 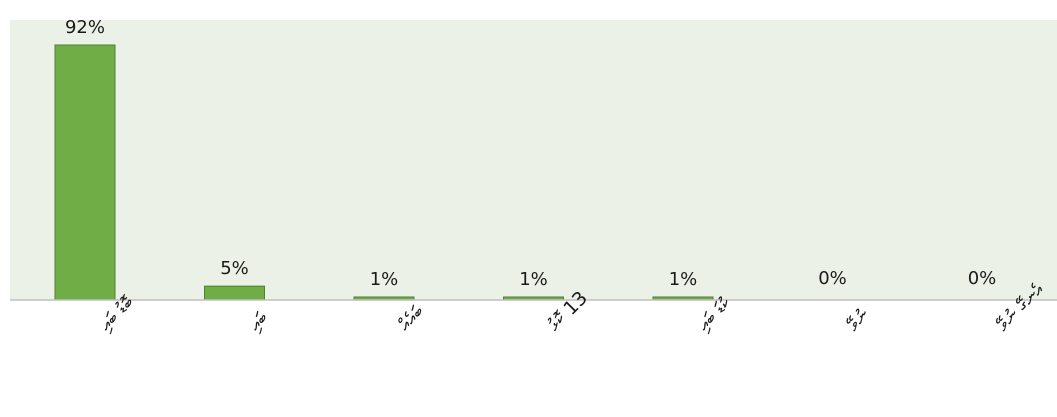 I want to click on value-label-5: 0%, so click(x=832, y=278).